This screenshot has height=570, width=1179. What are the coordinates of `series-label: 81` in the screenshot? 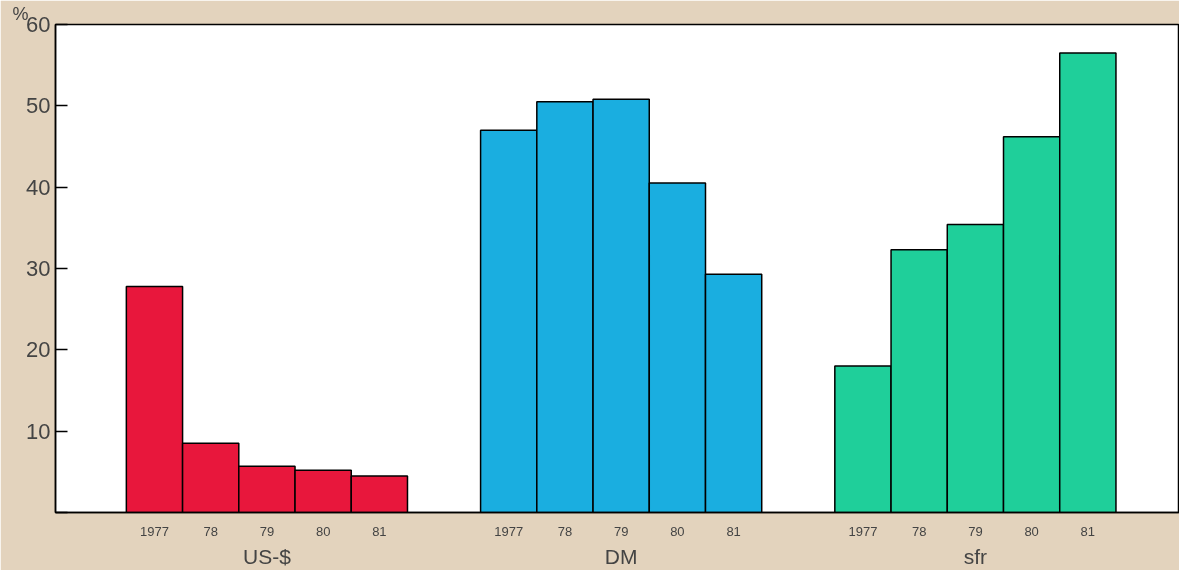 It's located at (379, 531).